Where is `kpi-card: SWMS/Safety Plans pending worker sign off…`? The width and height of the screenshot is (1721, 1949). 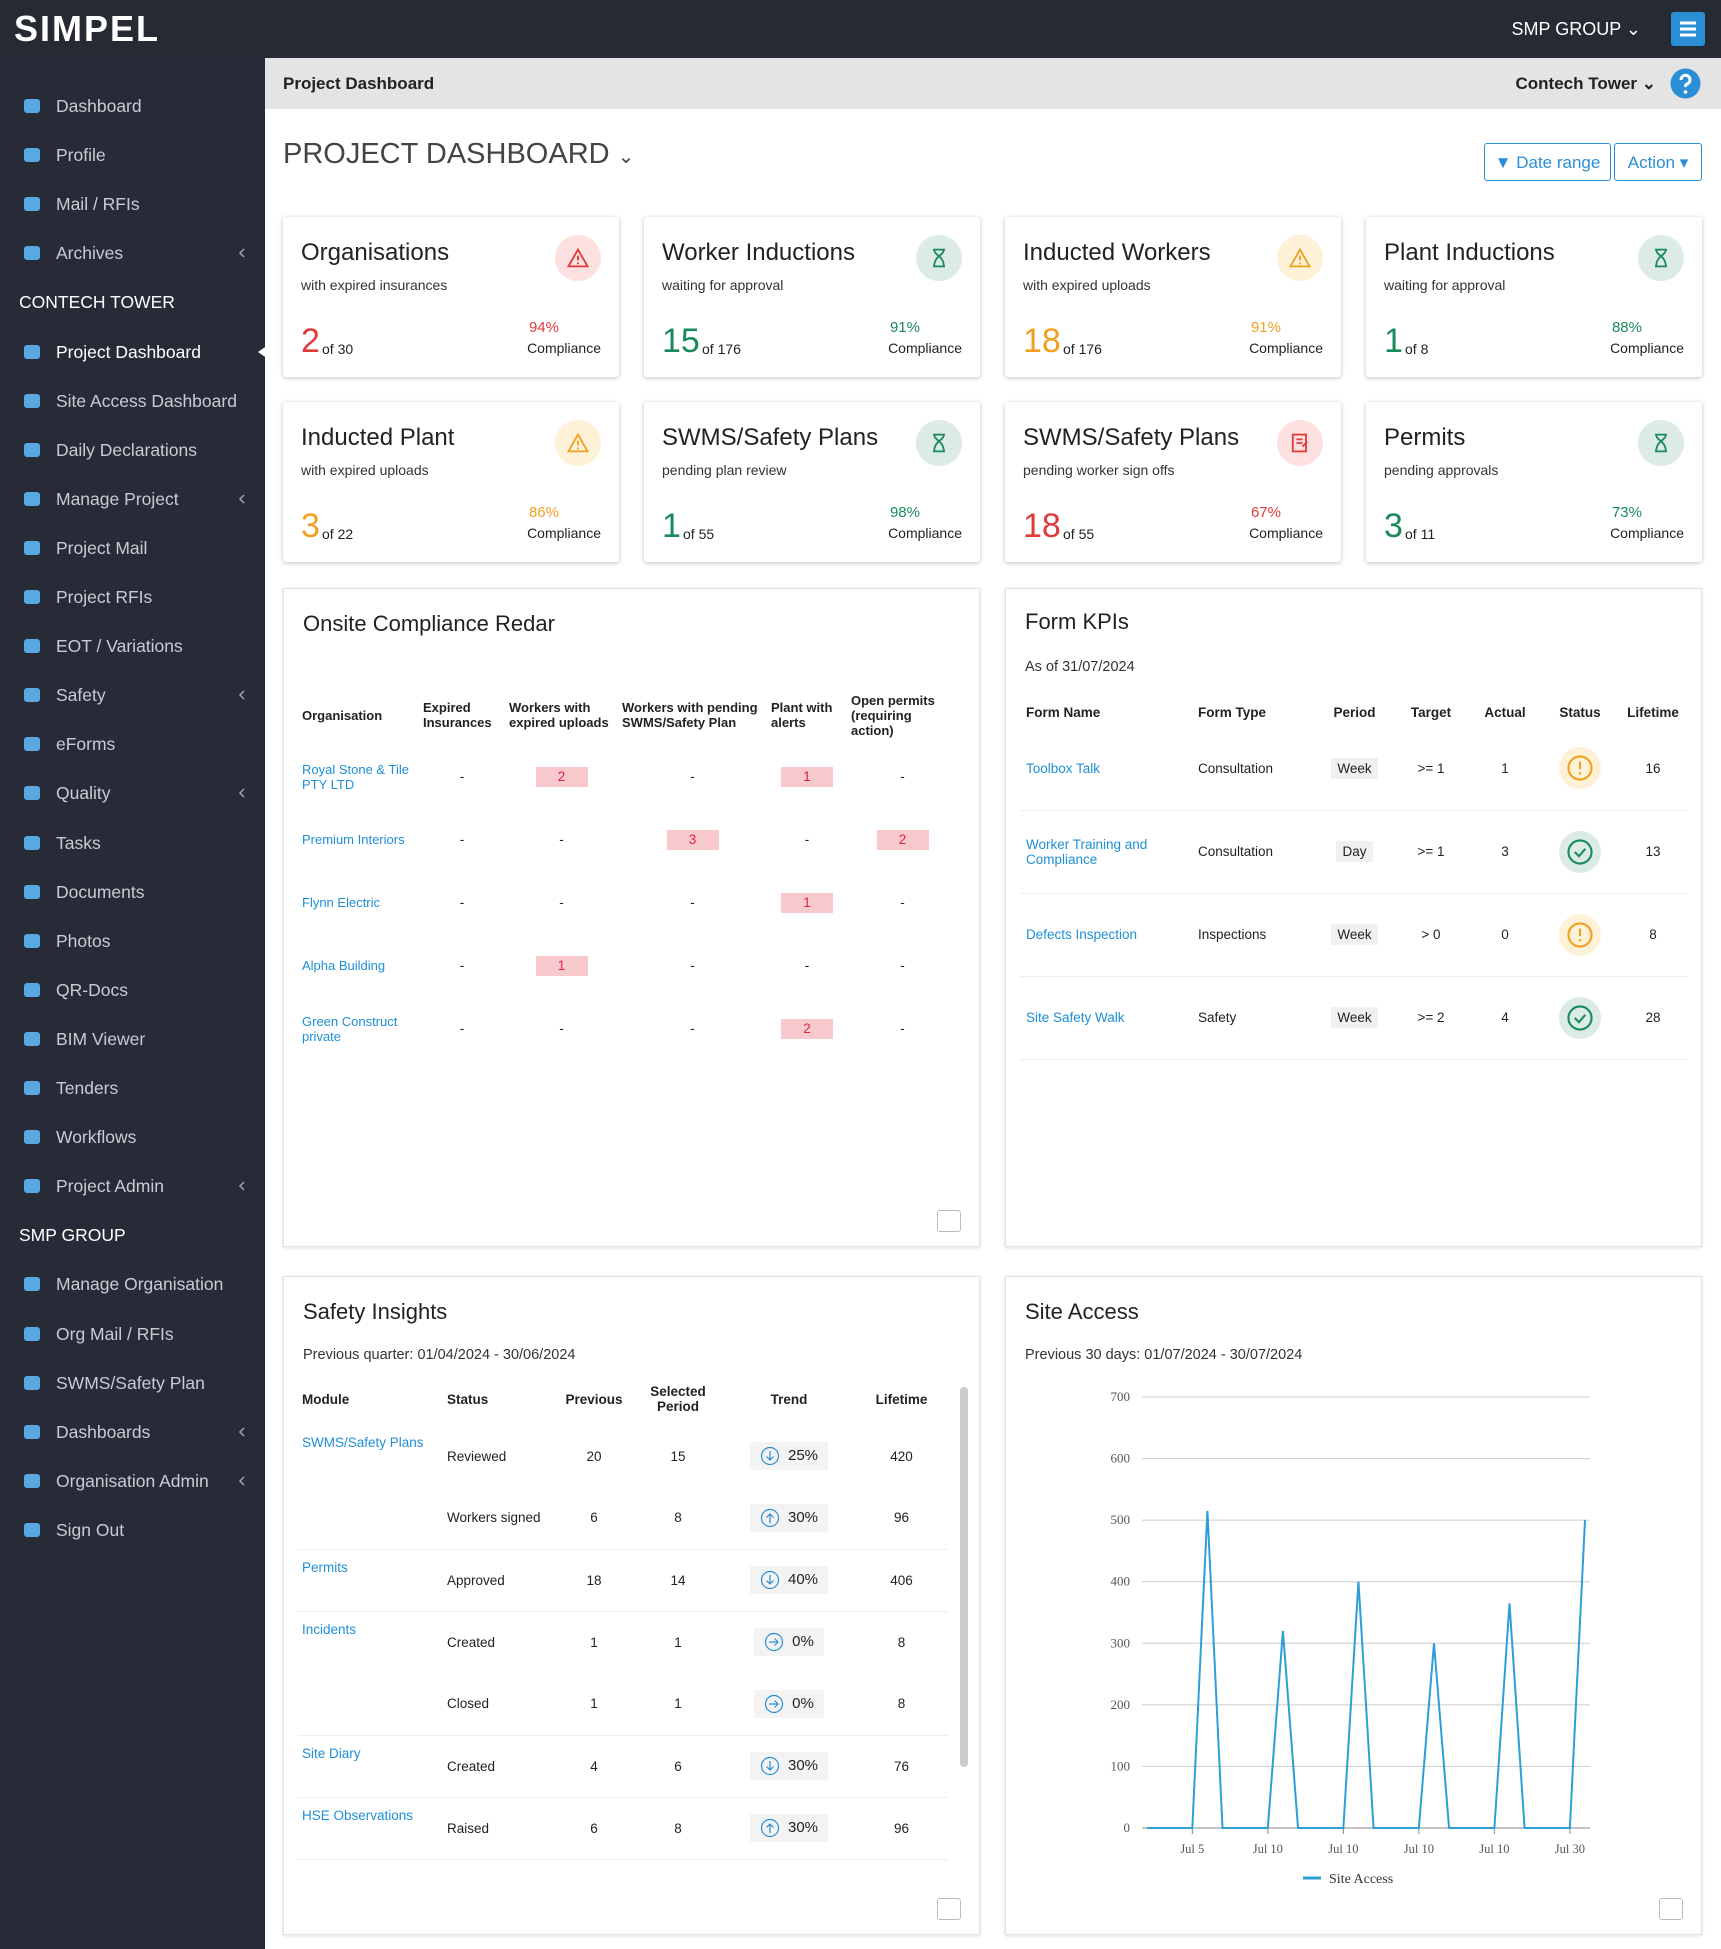
kpi-card: SWMS/Safety Plans pending worker sign off… is located at coordinates (1173, 482).